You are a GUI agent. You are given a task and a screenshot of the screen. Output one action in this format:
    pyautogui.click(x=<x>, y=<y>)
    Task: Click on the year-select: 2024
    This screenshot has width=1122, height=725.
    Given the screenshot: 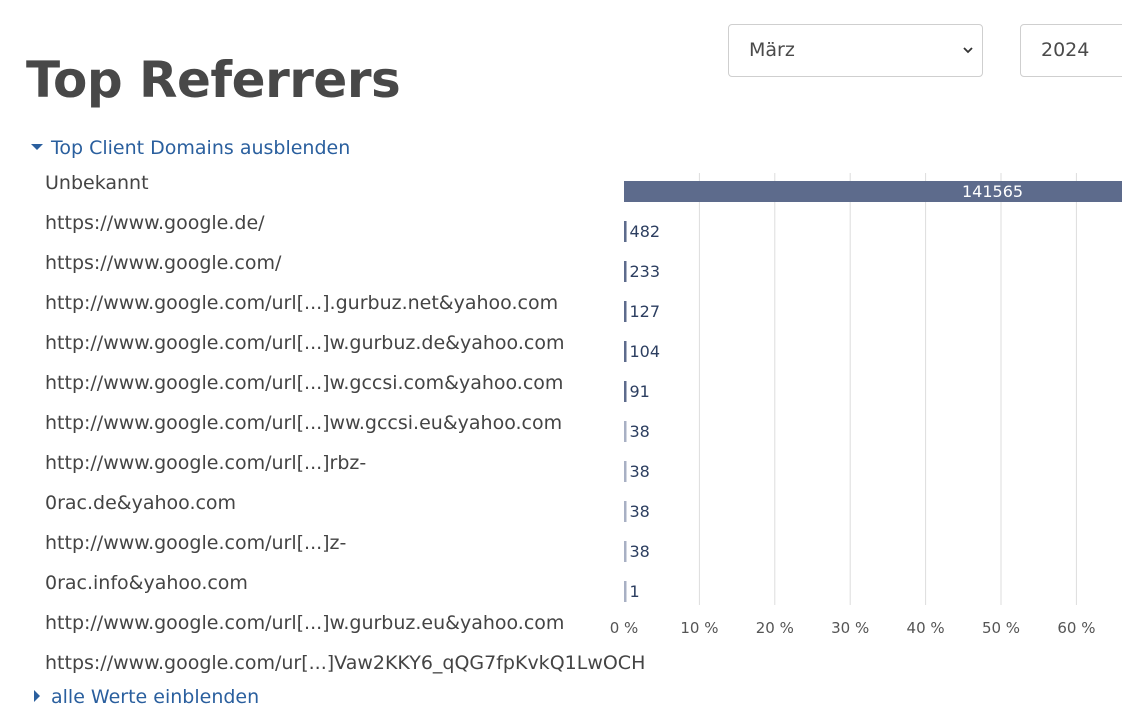 What is the action you would take?
    pyautogui.click(x=1071, y=50)
    